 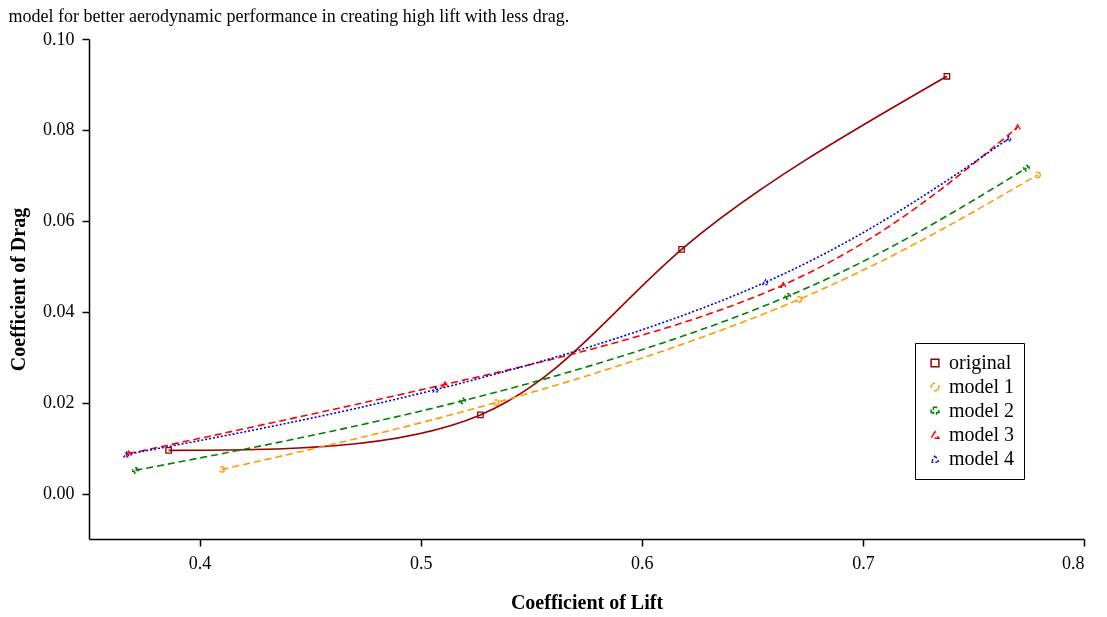 What do you see at coordinates (981, 386) in the screenshot?
I see `legend-label: model 1` at bounding box center [981, 386].